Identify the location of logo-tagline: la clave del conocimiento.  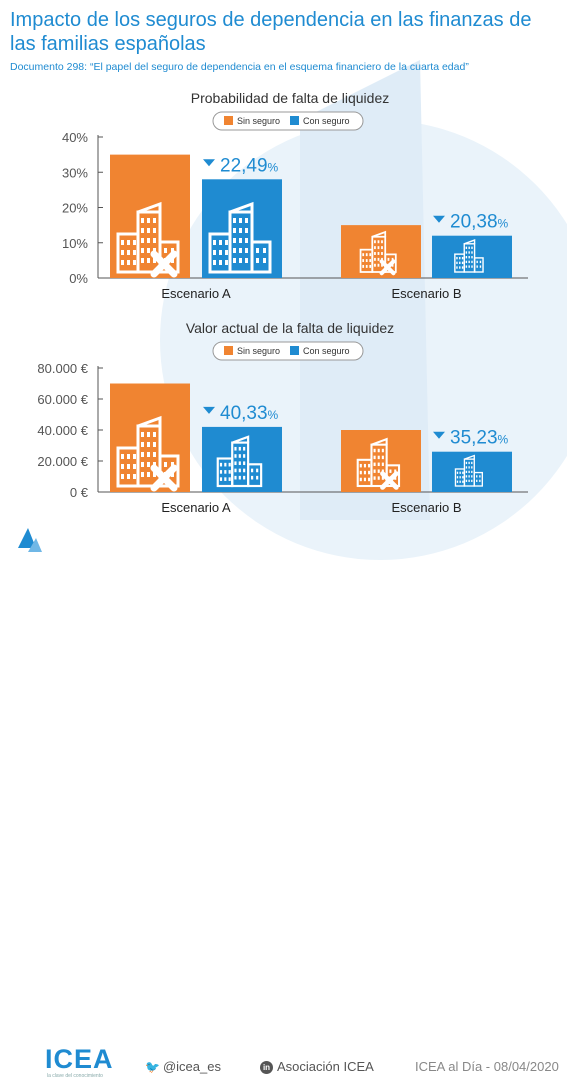
(75, 1076).